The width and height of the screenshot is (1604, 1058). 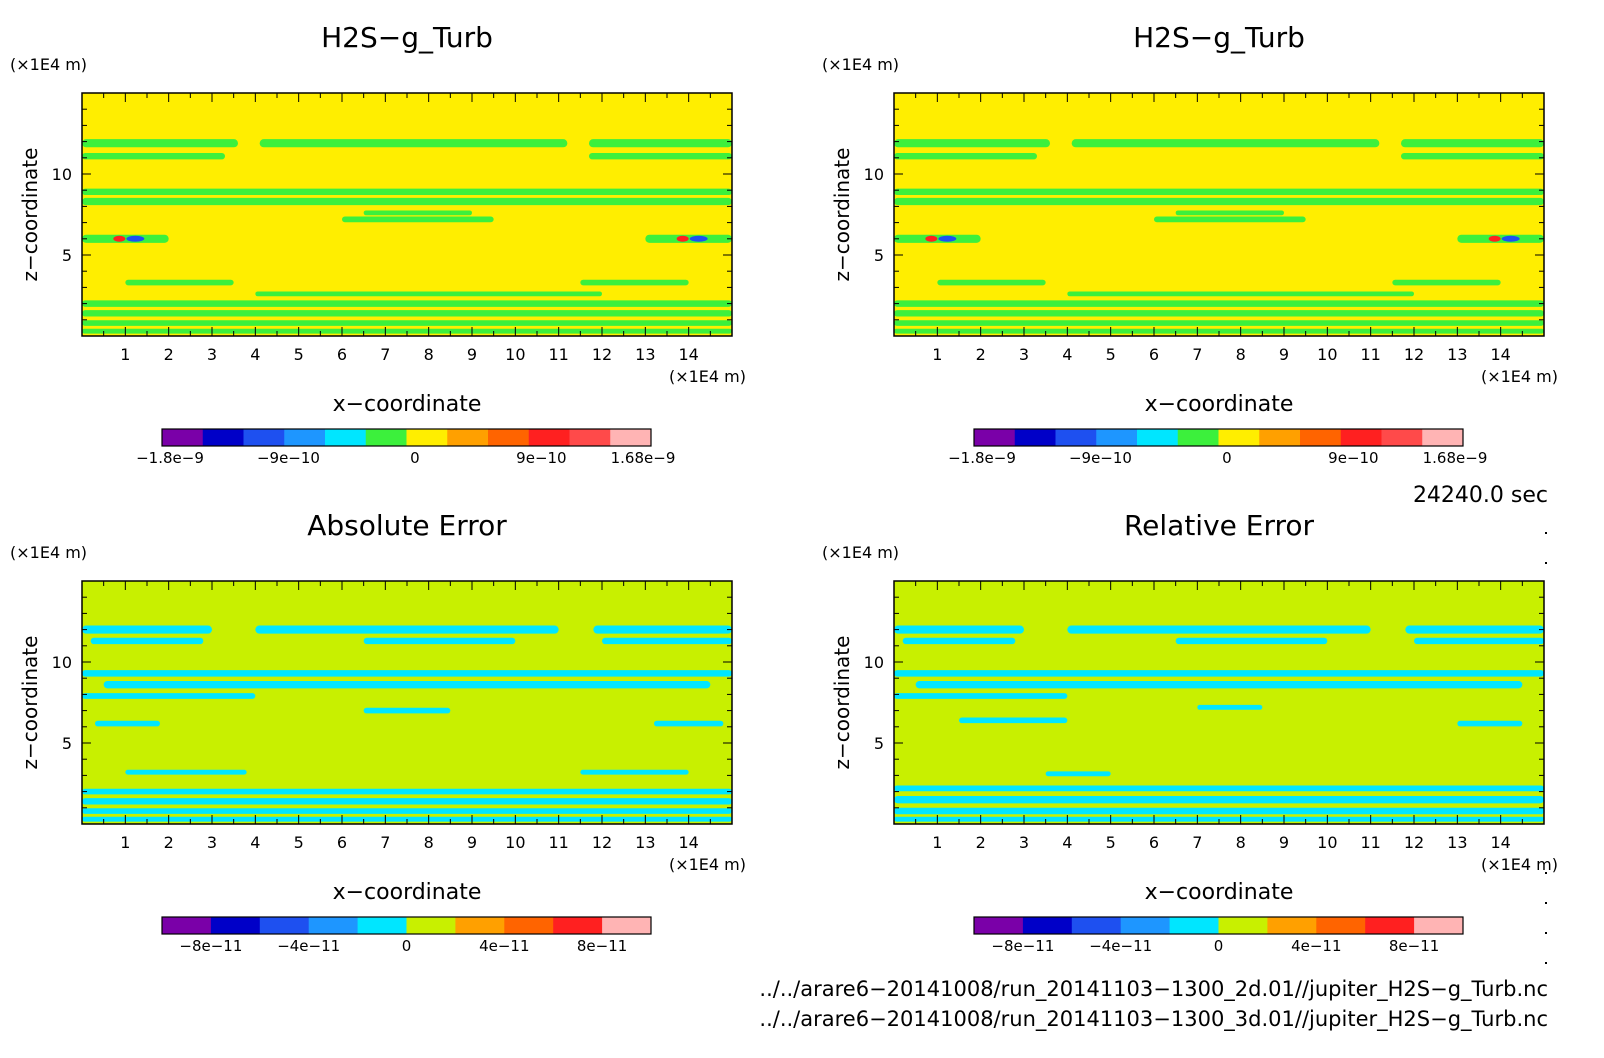 I want to click on colorbar-tick-label: 9e−10, so click(x=541, y=458).